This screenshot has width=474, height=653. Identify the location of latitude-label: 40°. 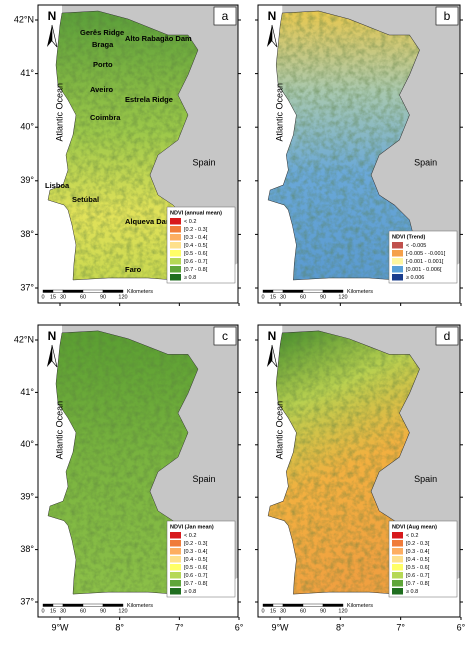
(27, 127).